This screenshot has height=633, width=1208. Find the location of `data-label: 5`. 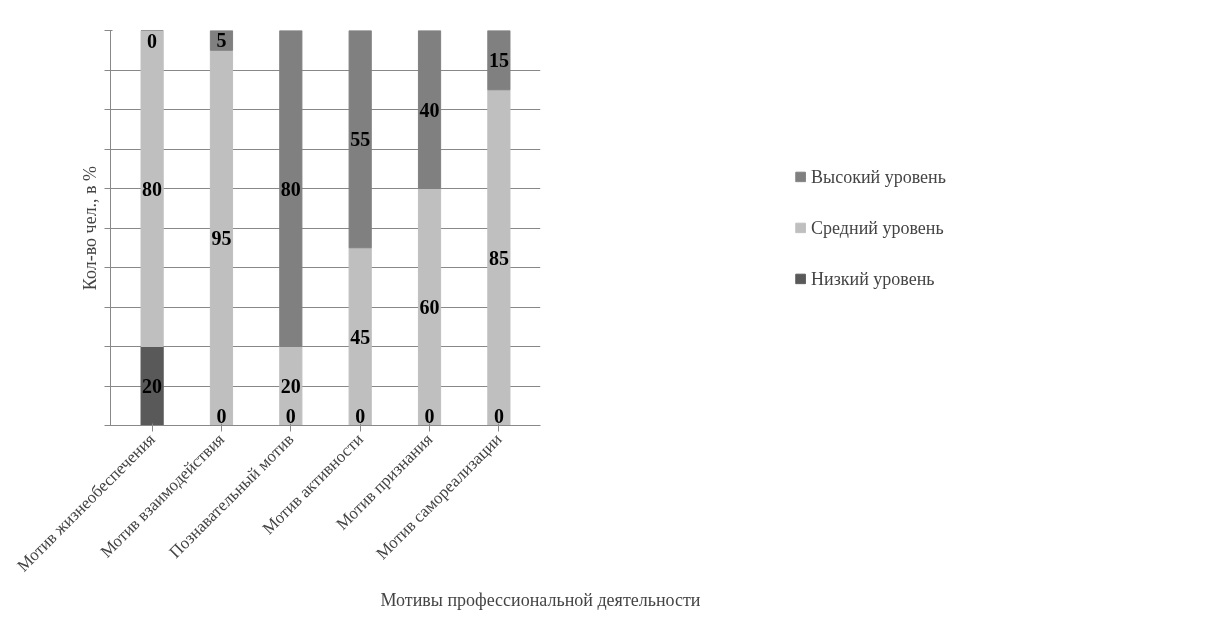

data-label: 5 is located at coordinates (221, 40).